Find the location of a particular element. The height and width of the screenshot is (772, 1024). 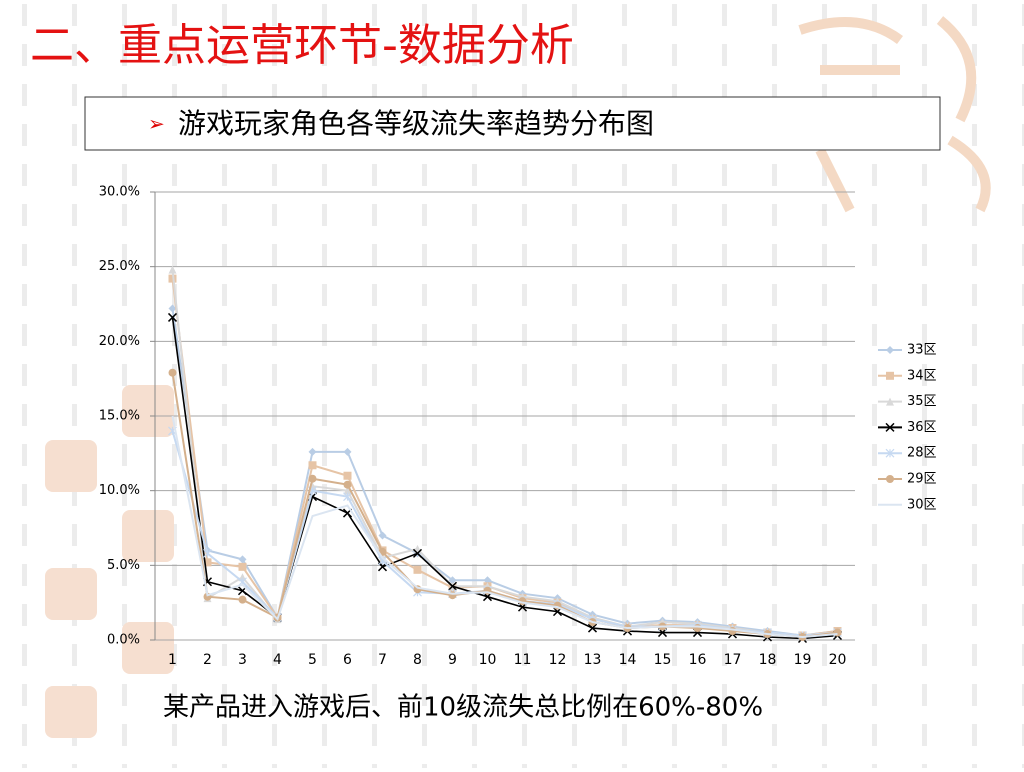

subtitle-box is located at coordinates (512, 123).